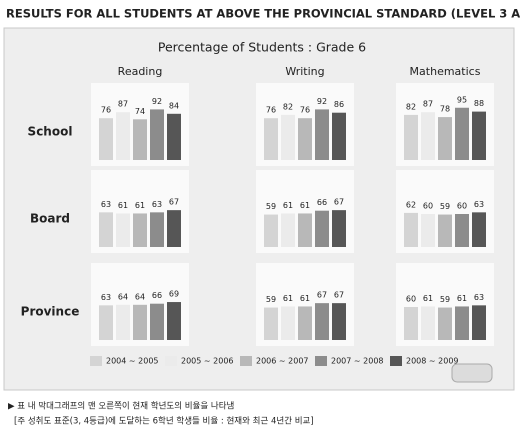 This screenshot has height=436, width=520. I want to click on value-label: 84, so click(174, 105).